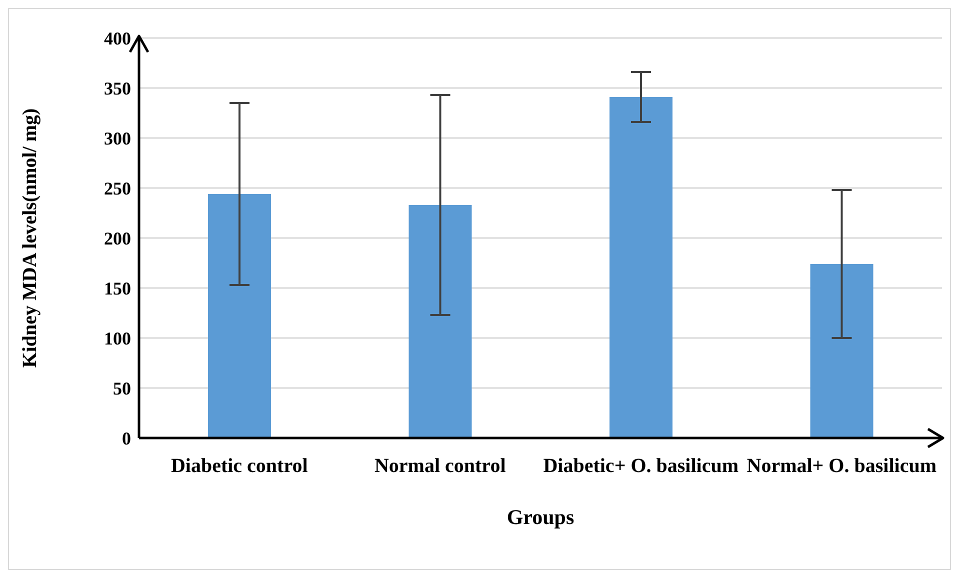 This screenshot has width=957, height=579. I want to click on x-axis-title: Groups, so click(540, 517).